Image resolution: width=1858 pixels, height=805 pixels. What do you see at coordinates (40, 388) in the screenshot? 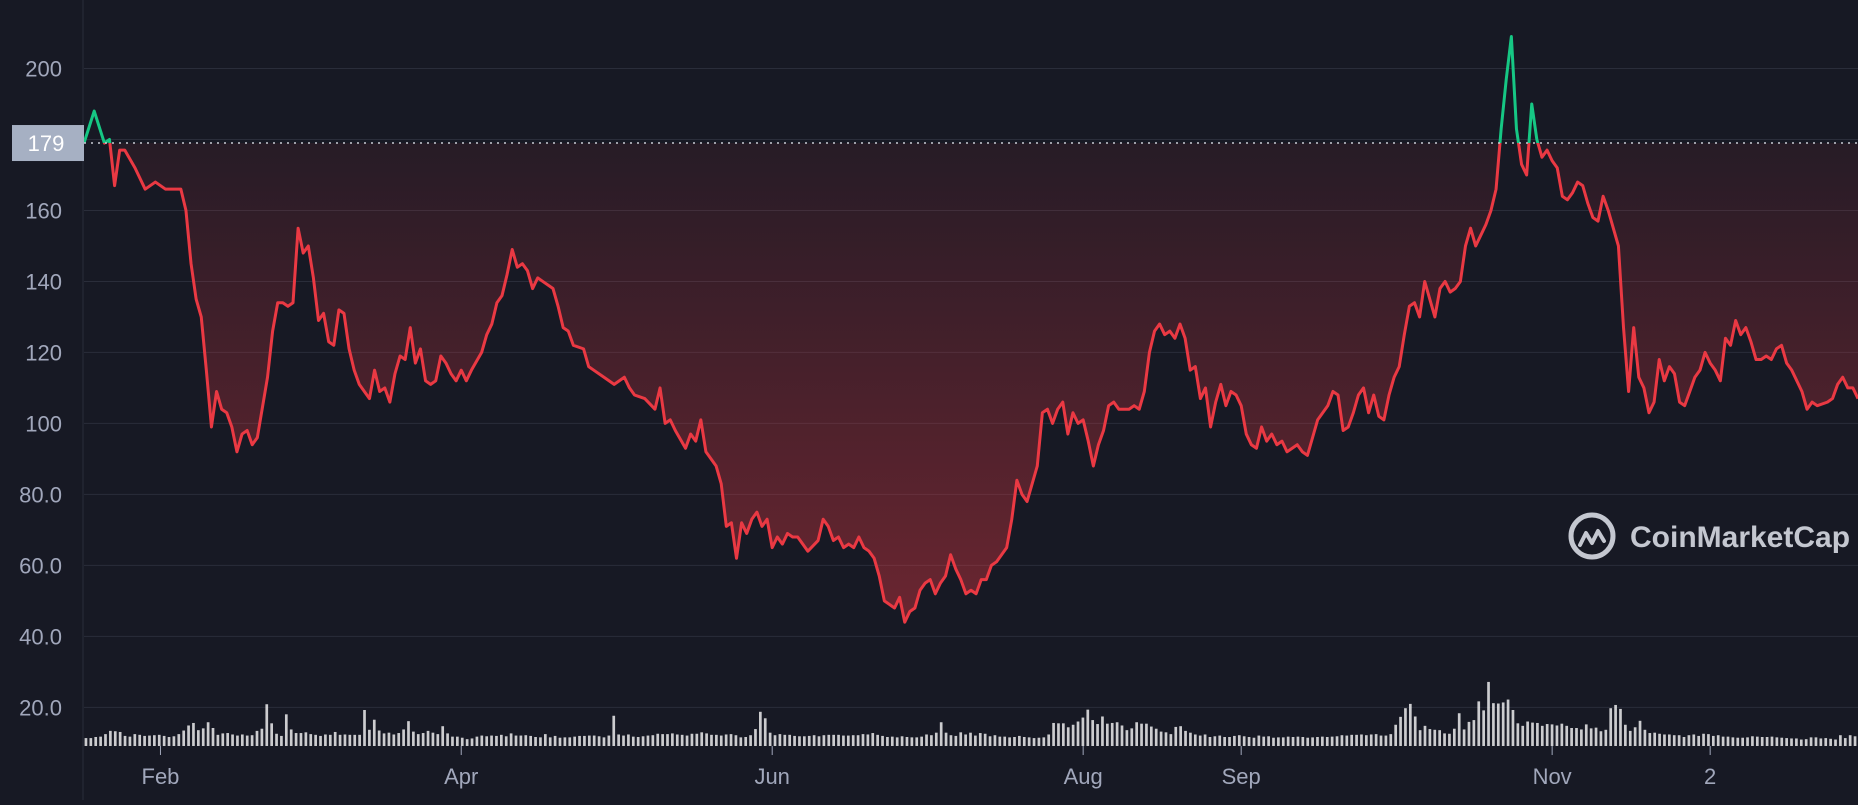
I see `y-axis: 20.0 40.0 60.0 80.0 100 120 140 160 200` at bounding box center [40, 388].